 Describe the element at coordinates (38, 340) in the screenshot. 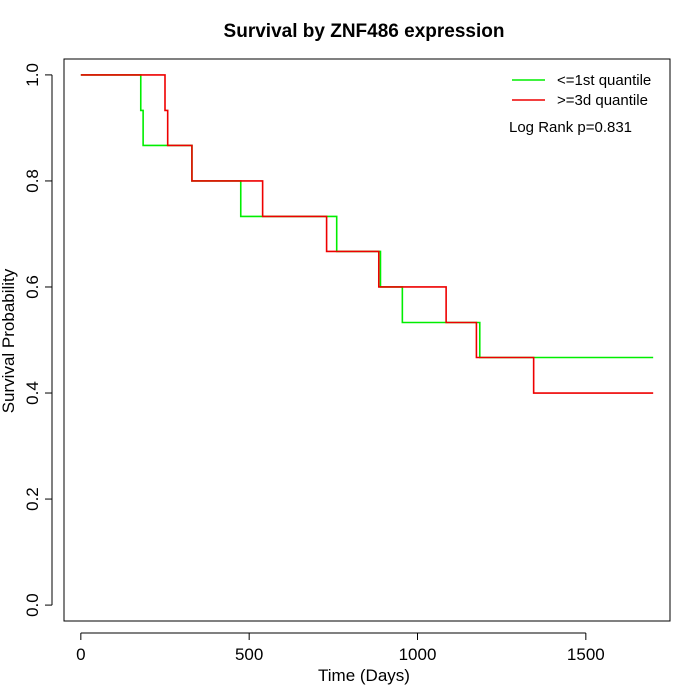

I see `y-axis: 0.0 0.2 0.4 0.6 0.8 1.0` at that location.